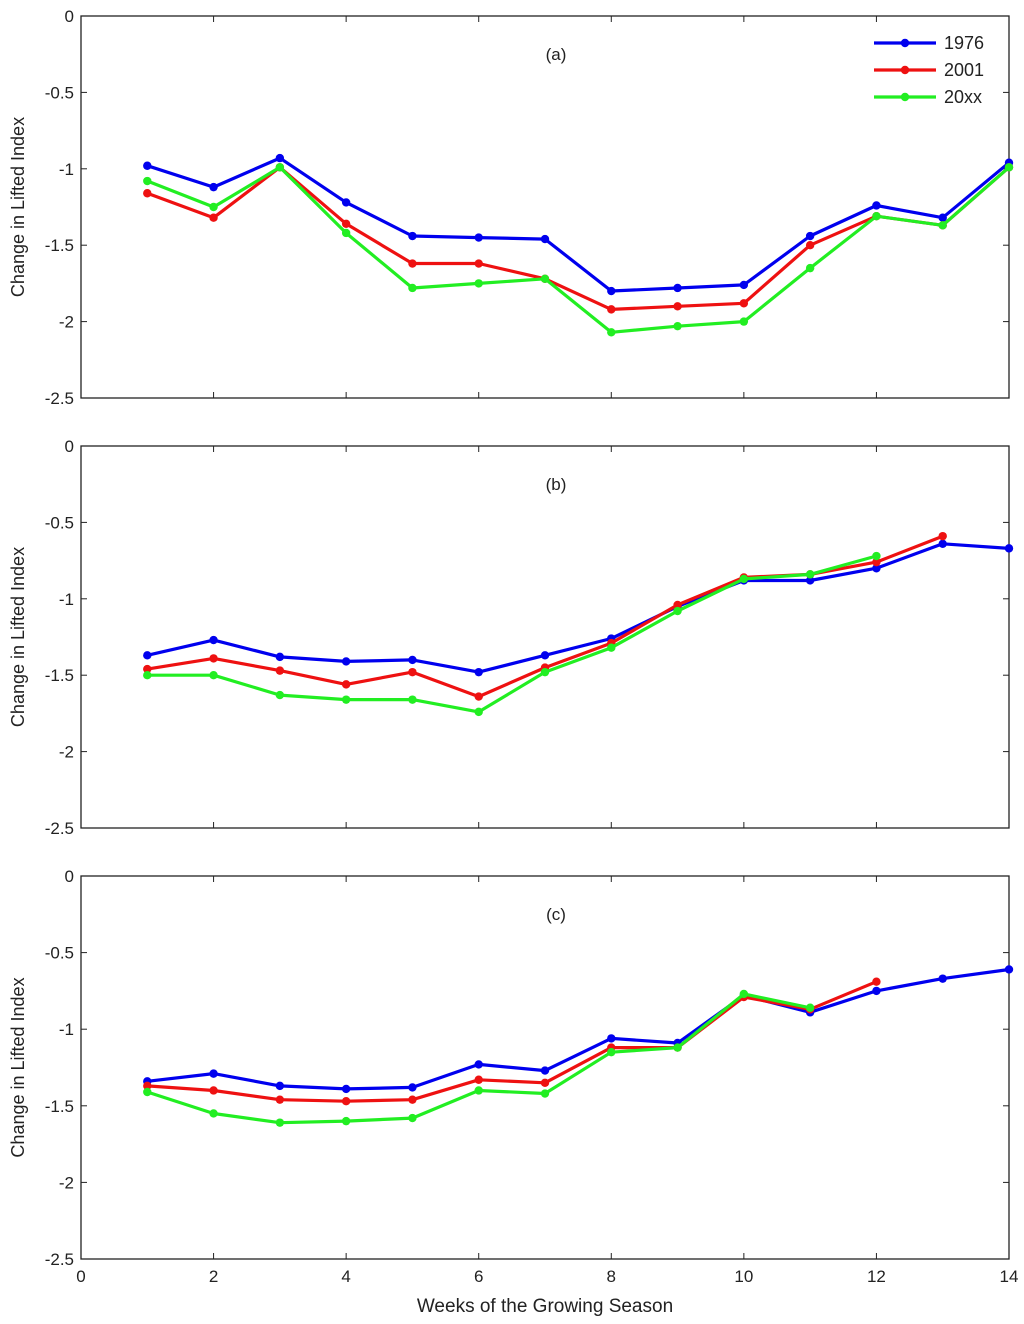 The image size is (1024, 1324). What do you see at coordinates (964, 43) in the screenshot?
I see `legend-label-1976: 1976` at bounding box center [964, 43].